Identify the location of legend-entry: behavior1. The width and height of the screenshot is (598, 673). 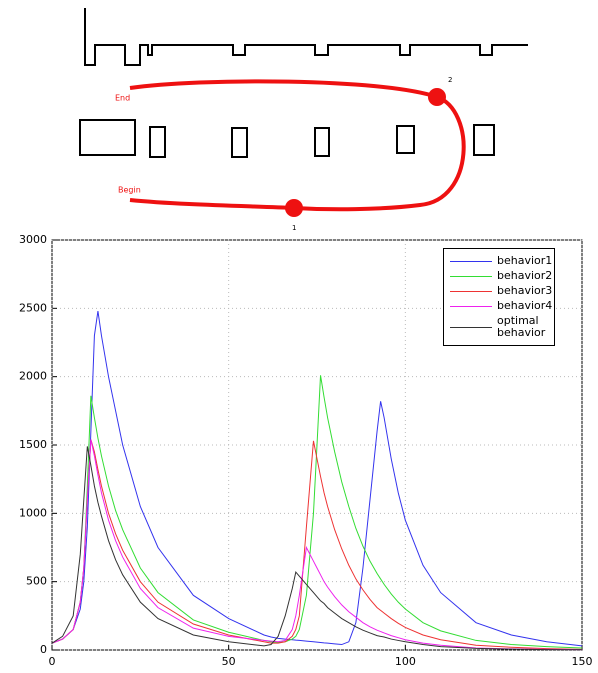
(499, 261).